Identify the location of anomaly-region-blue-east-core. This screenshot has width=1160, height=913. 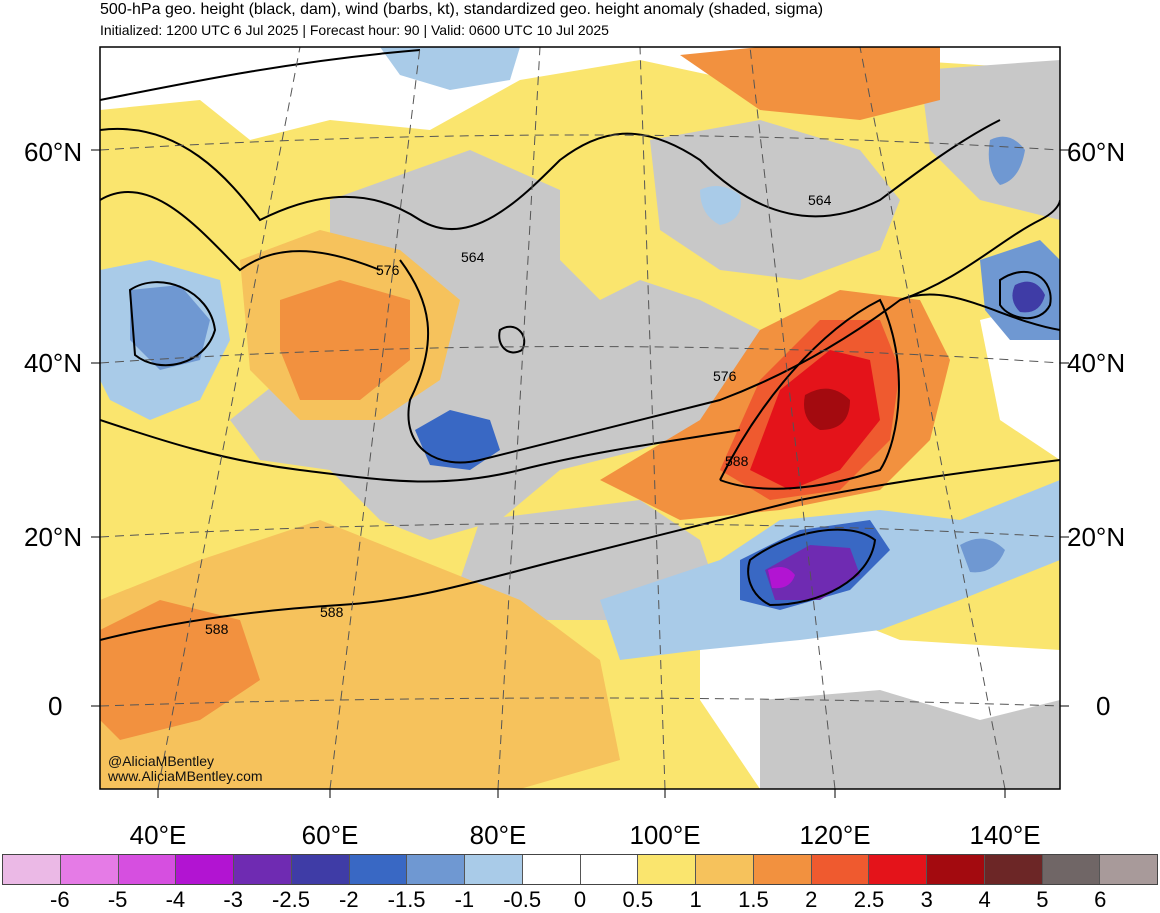
(1028, 297).